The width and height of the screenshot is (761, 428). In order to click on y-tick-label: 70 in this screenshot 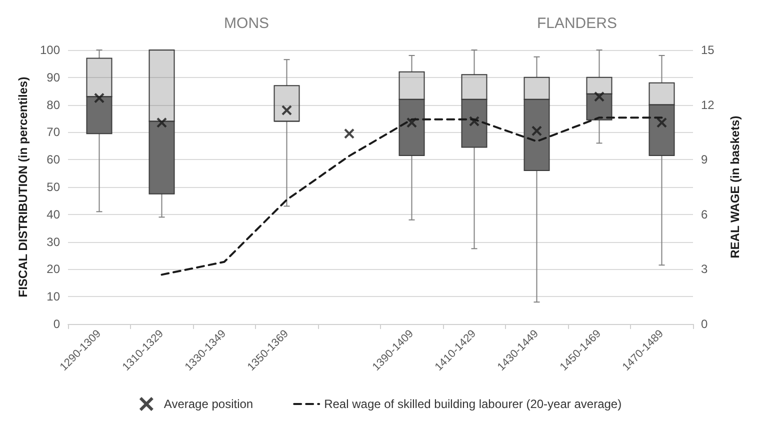, I will do `click(53, 132)`.